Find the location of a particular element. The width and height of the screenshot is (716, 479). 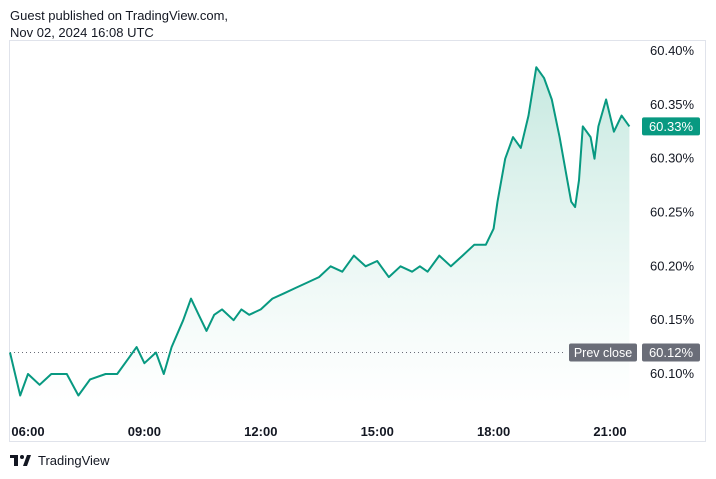

x-tick-label: 21:00 is located at coordinates (609, 431).